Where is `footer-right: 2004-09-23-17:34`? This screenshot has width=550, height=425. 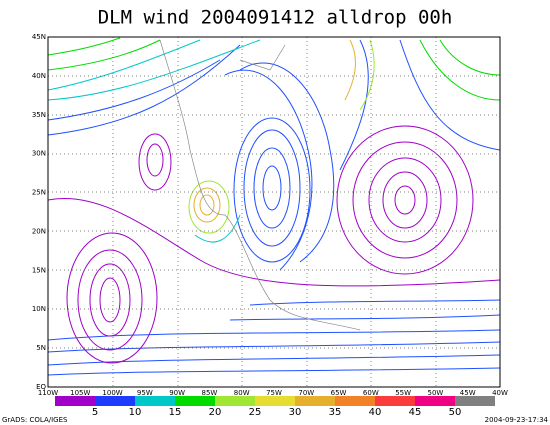
footer-right: 2004-09-23-17:34 is located at coordinates (517, 420).